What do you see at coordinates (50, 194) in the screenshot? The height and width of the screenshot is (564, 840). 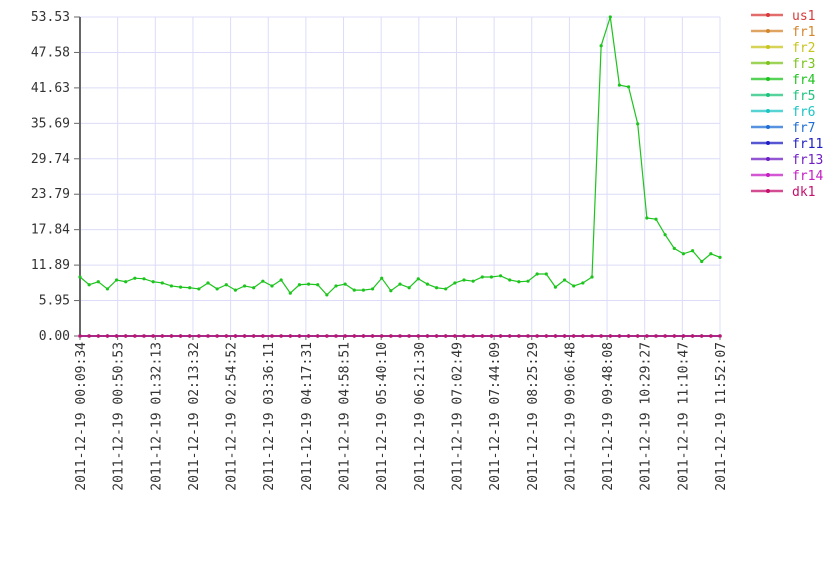 I see `y-tick-label: 23.79` at bounding box center [50, 194].